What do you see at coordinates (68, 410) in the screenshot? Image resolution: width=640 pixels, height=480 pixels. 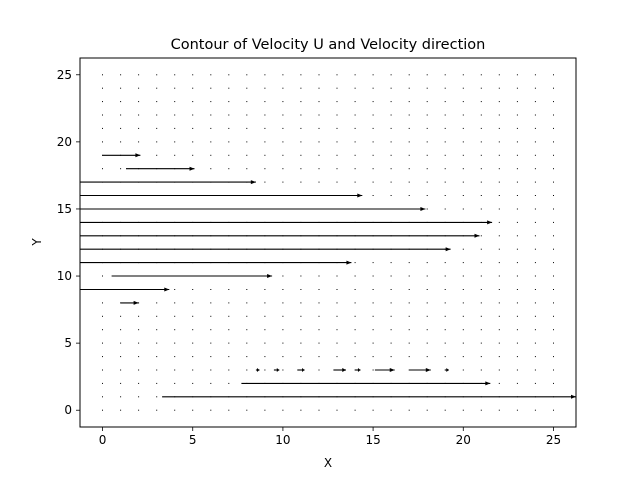 I see `y-tick-label: 0` at bounding box center [68, 410].